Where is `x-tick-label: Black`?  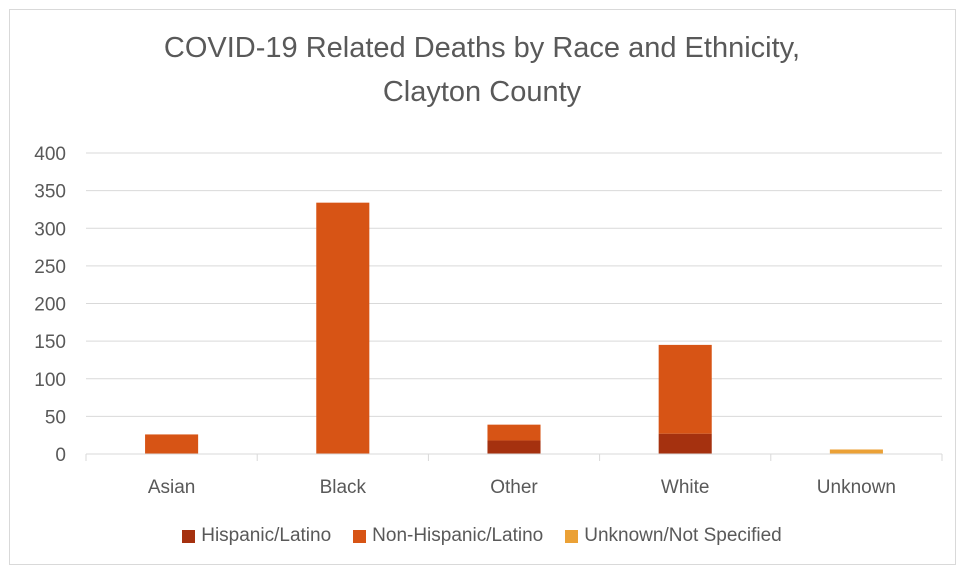
x-tick-label: Black is located at coordinates (343, 487).